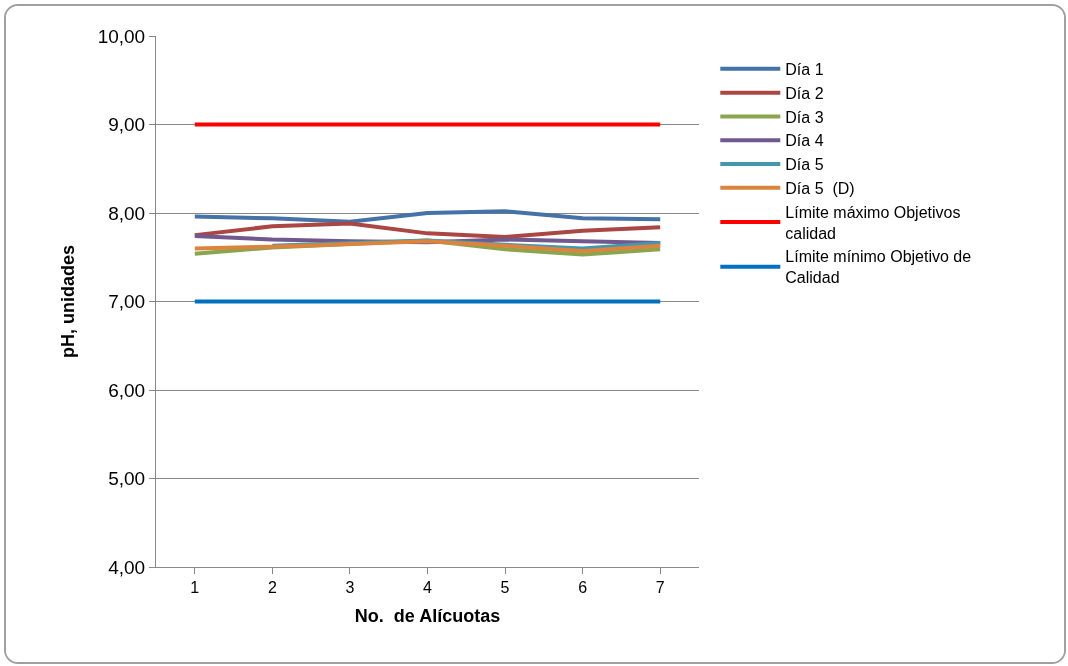 The height and width of the screenshot is (666, 1068). What do you see at coordinates (427, 616) in the screenshot?
I see `x-axis-title: No. de Alícuotas` at bounding box center [427, 616].